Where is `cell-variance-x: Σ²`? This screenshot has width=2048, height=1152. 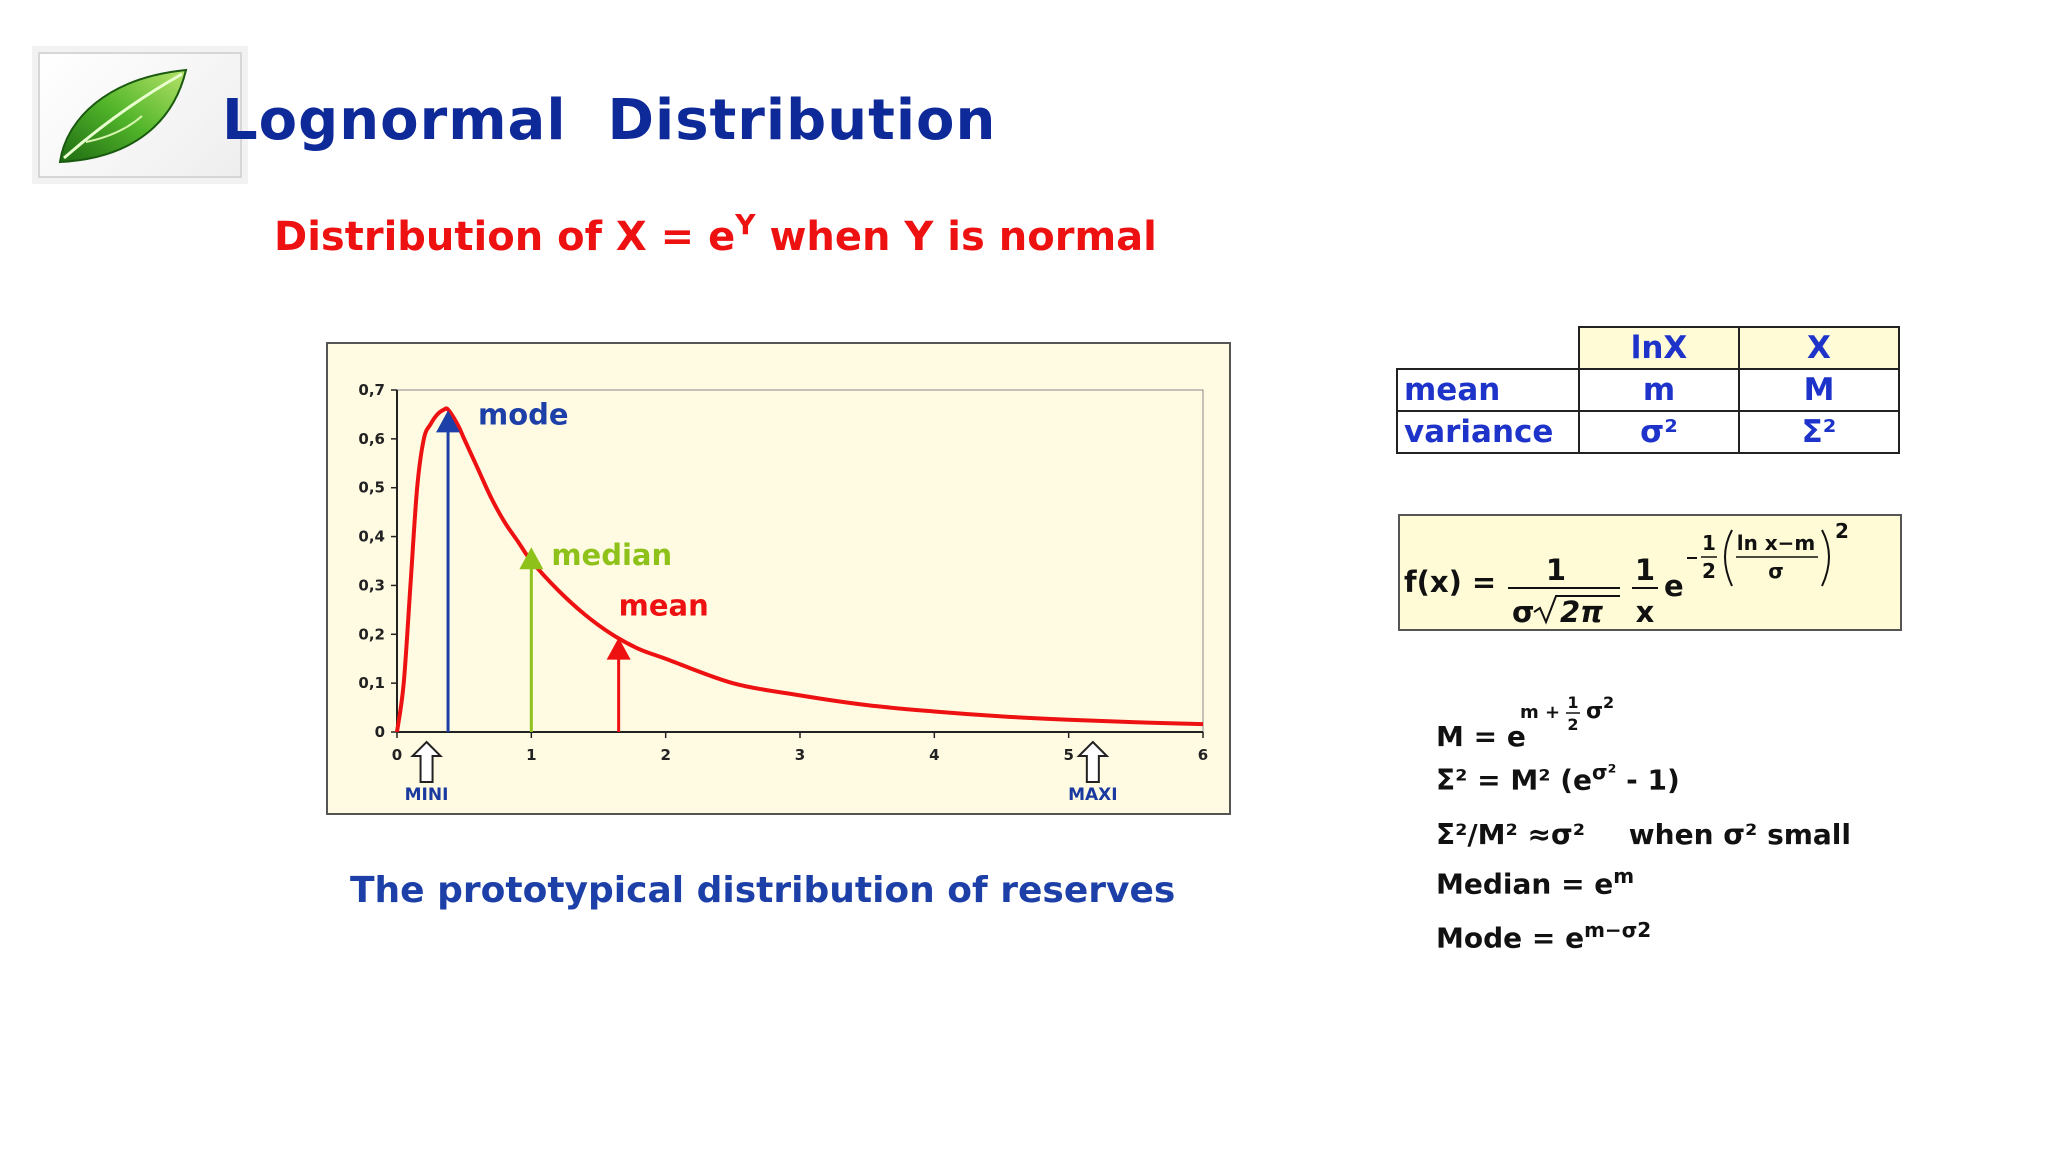
cell-variance-x: Σ² is located at coordinates (1819, 432).